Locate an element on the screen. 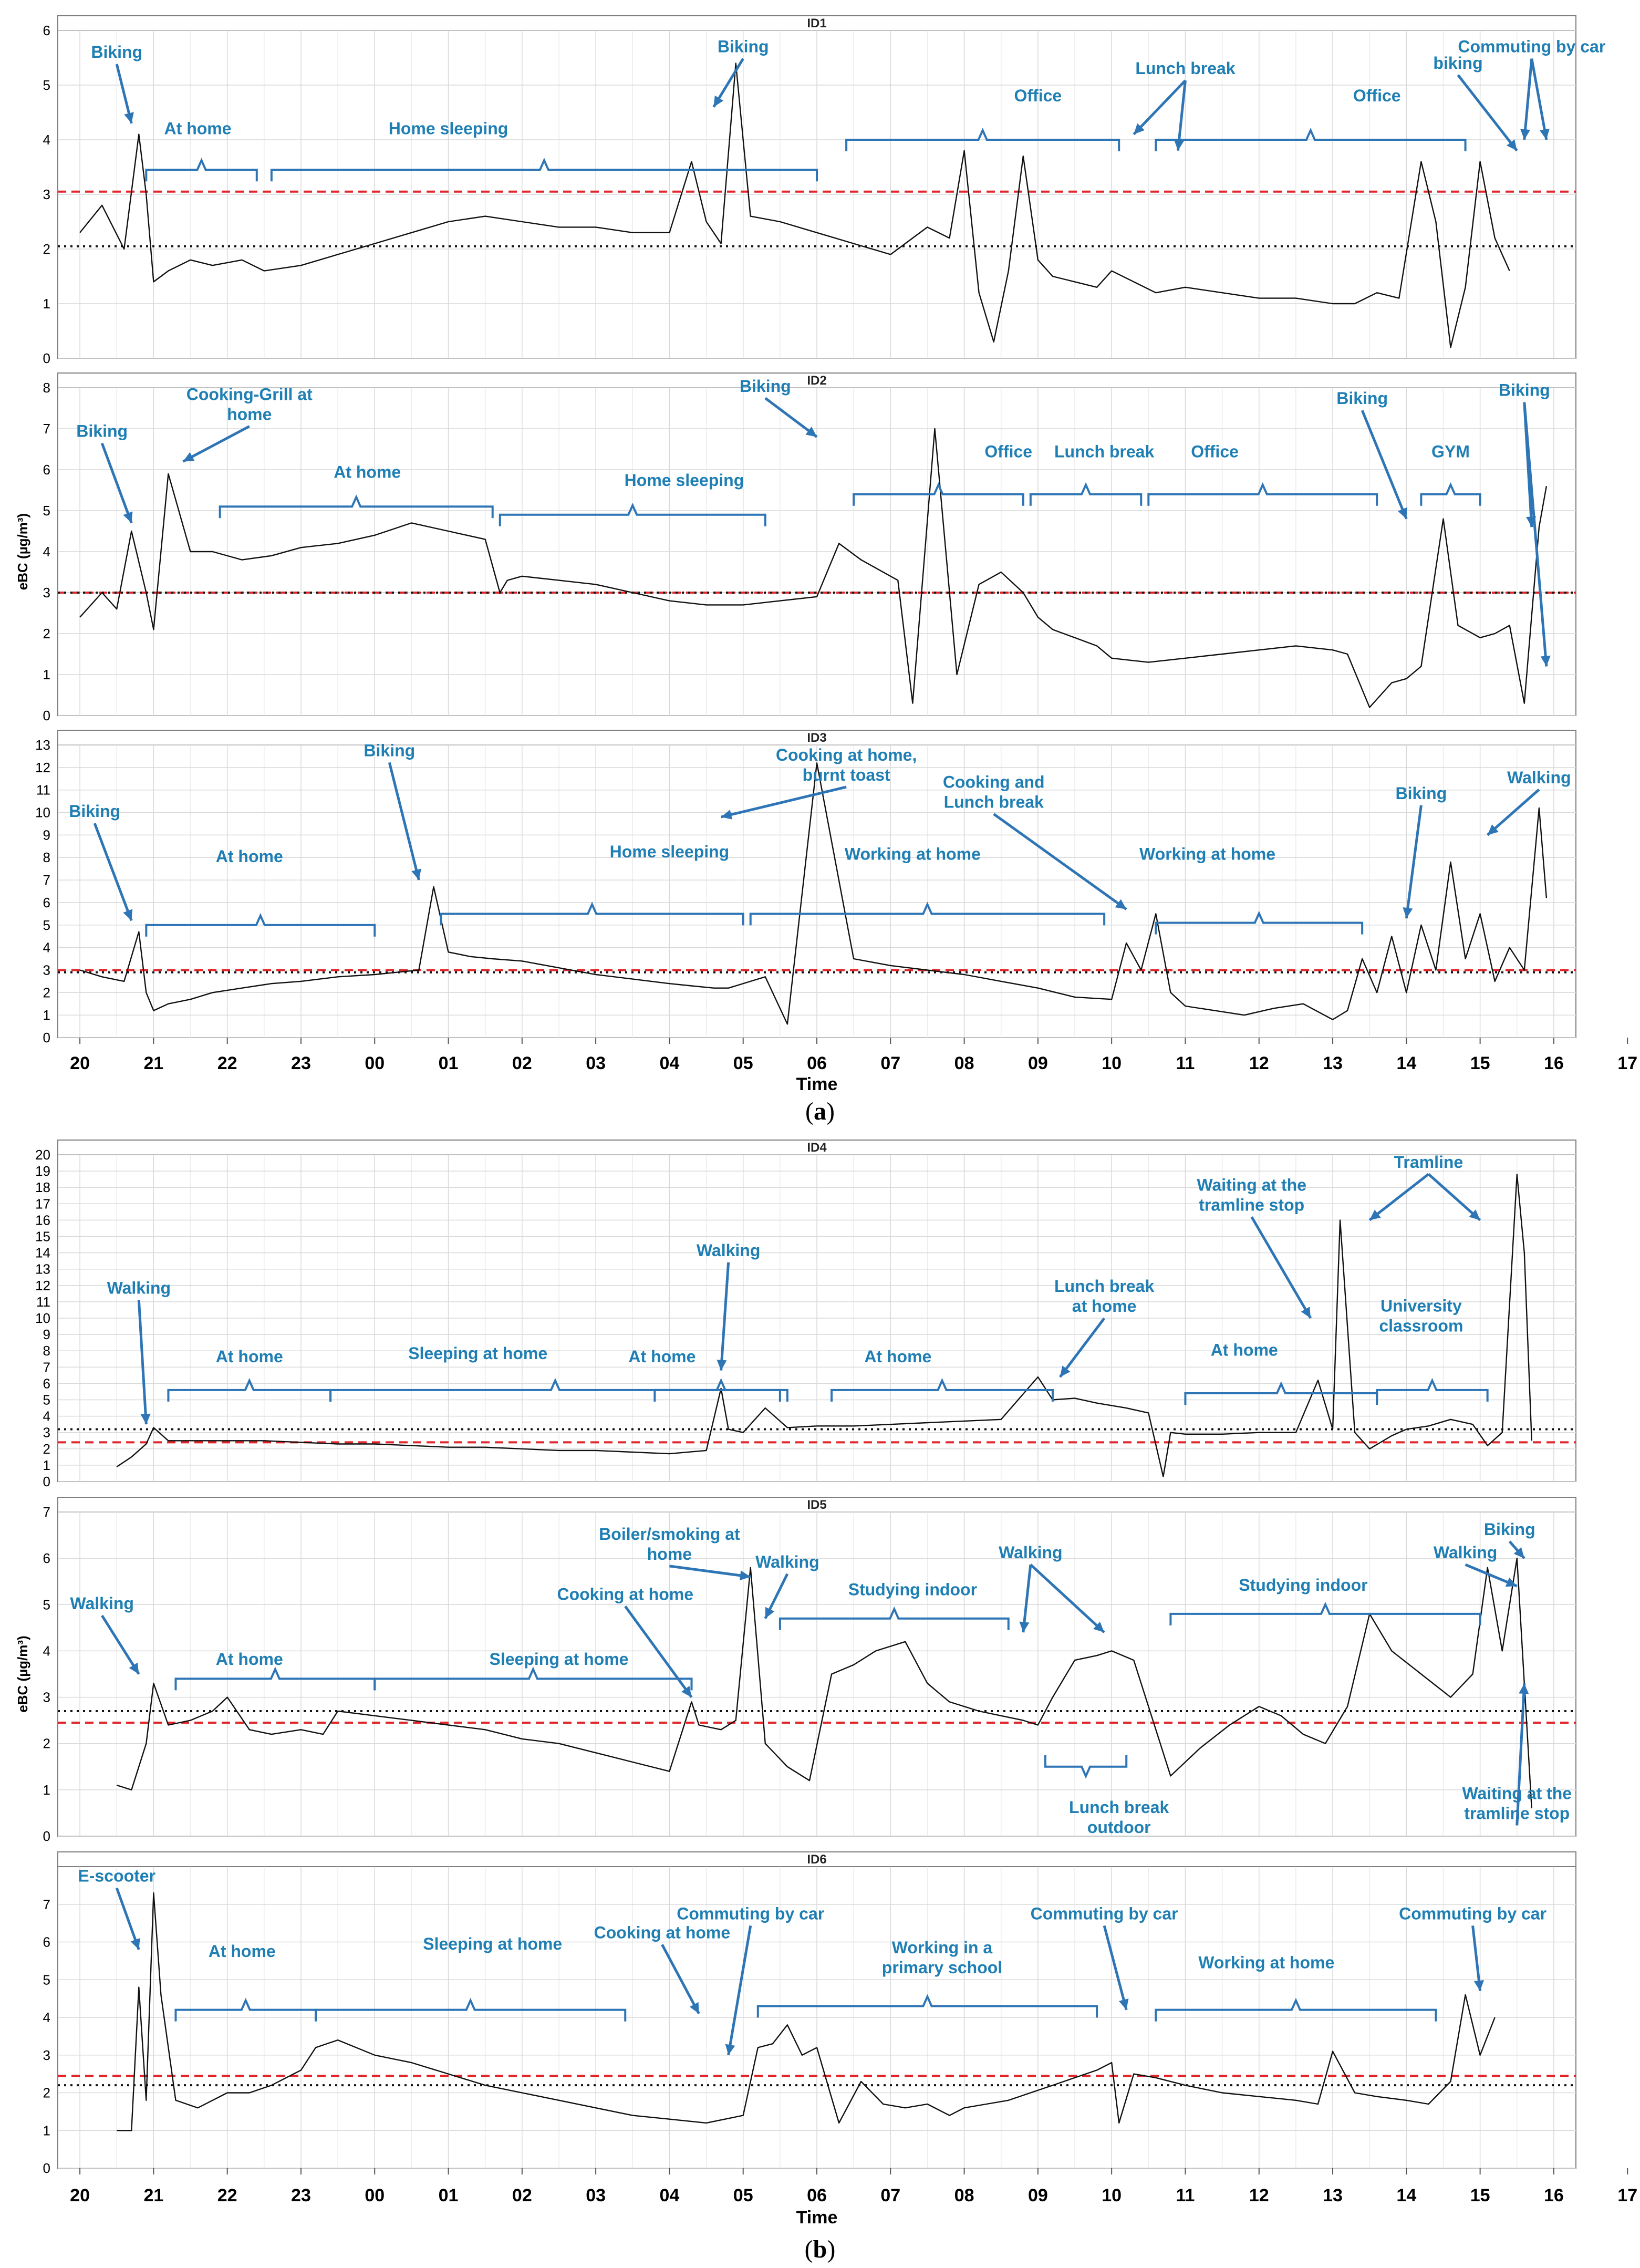  x-tick-label: 05 is located at coordinates (743, 1063).